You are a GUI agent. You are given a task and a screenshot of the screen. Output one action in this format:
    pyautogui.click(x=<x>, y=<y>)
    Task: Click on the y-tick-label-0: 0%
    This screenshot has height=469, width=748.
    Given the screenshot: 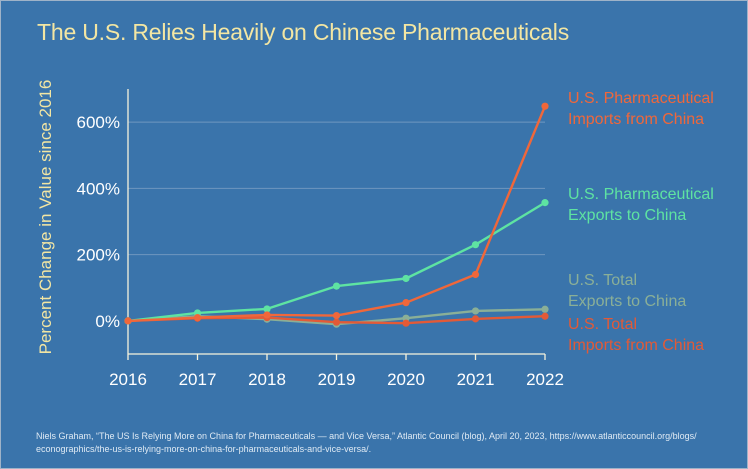 What is the action you would take?
    pyautogui.click(x=107, y=321)
    